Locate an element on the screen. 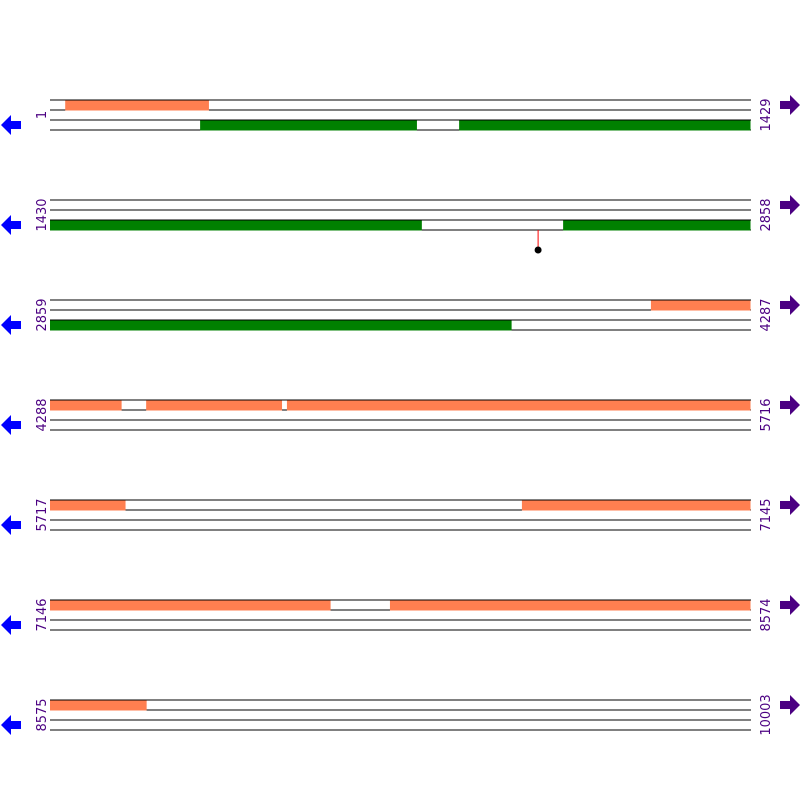 The height and width of the screenshot is (800, 800). row-end-label: 10003 is located at coordinates (766, 714).